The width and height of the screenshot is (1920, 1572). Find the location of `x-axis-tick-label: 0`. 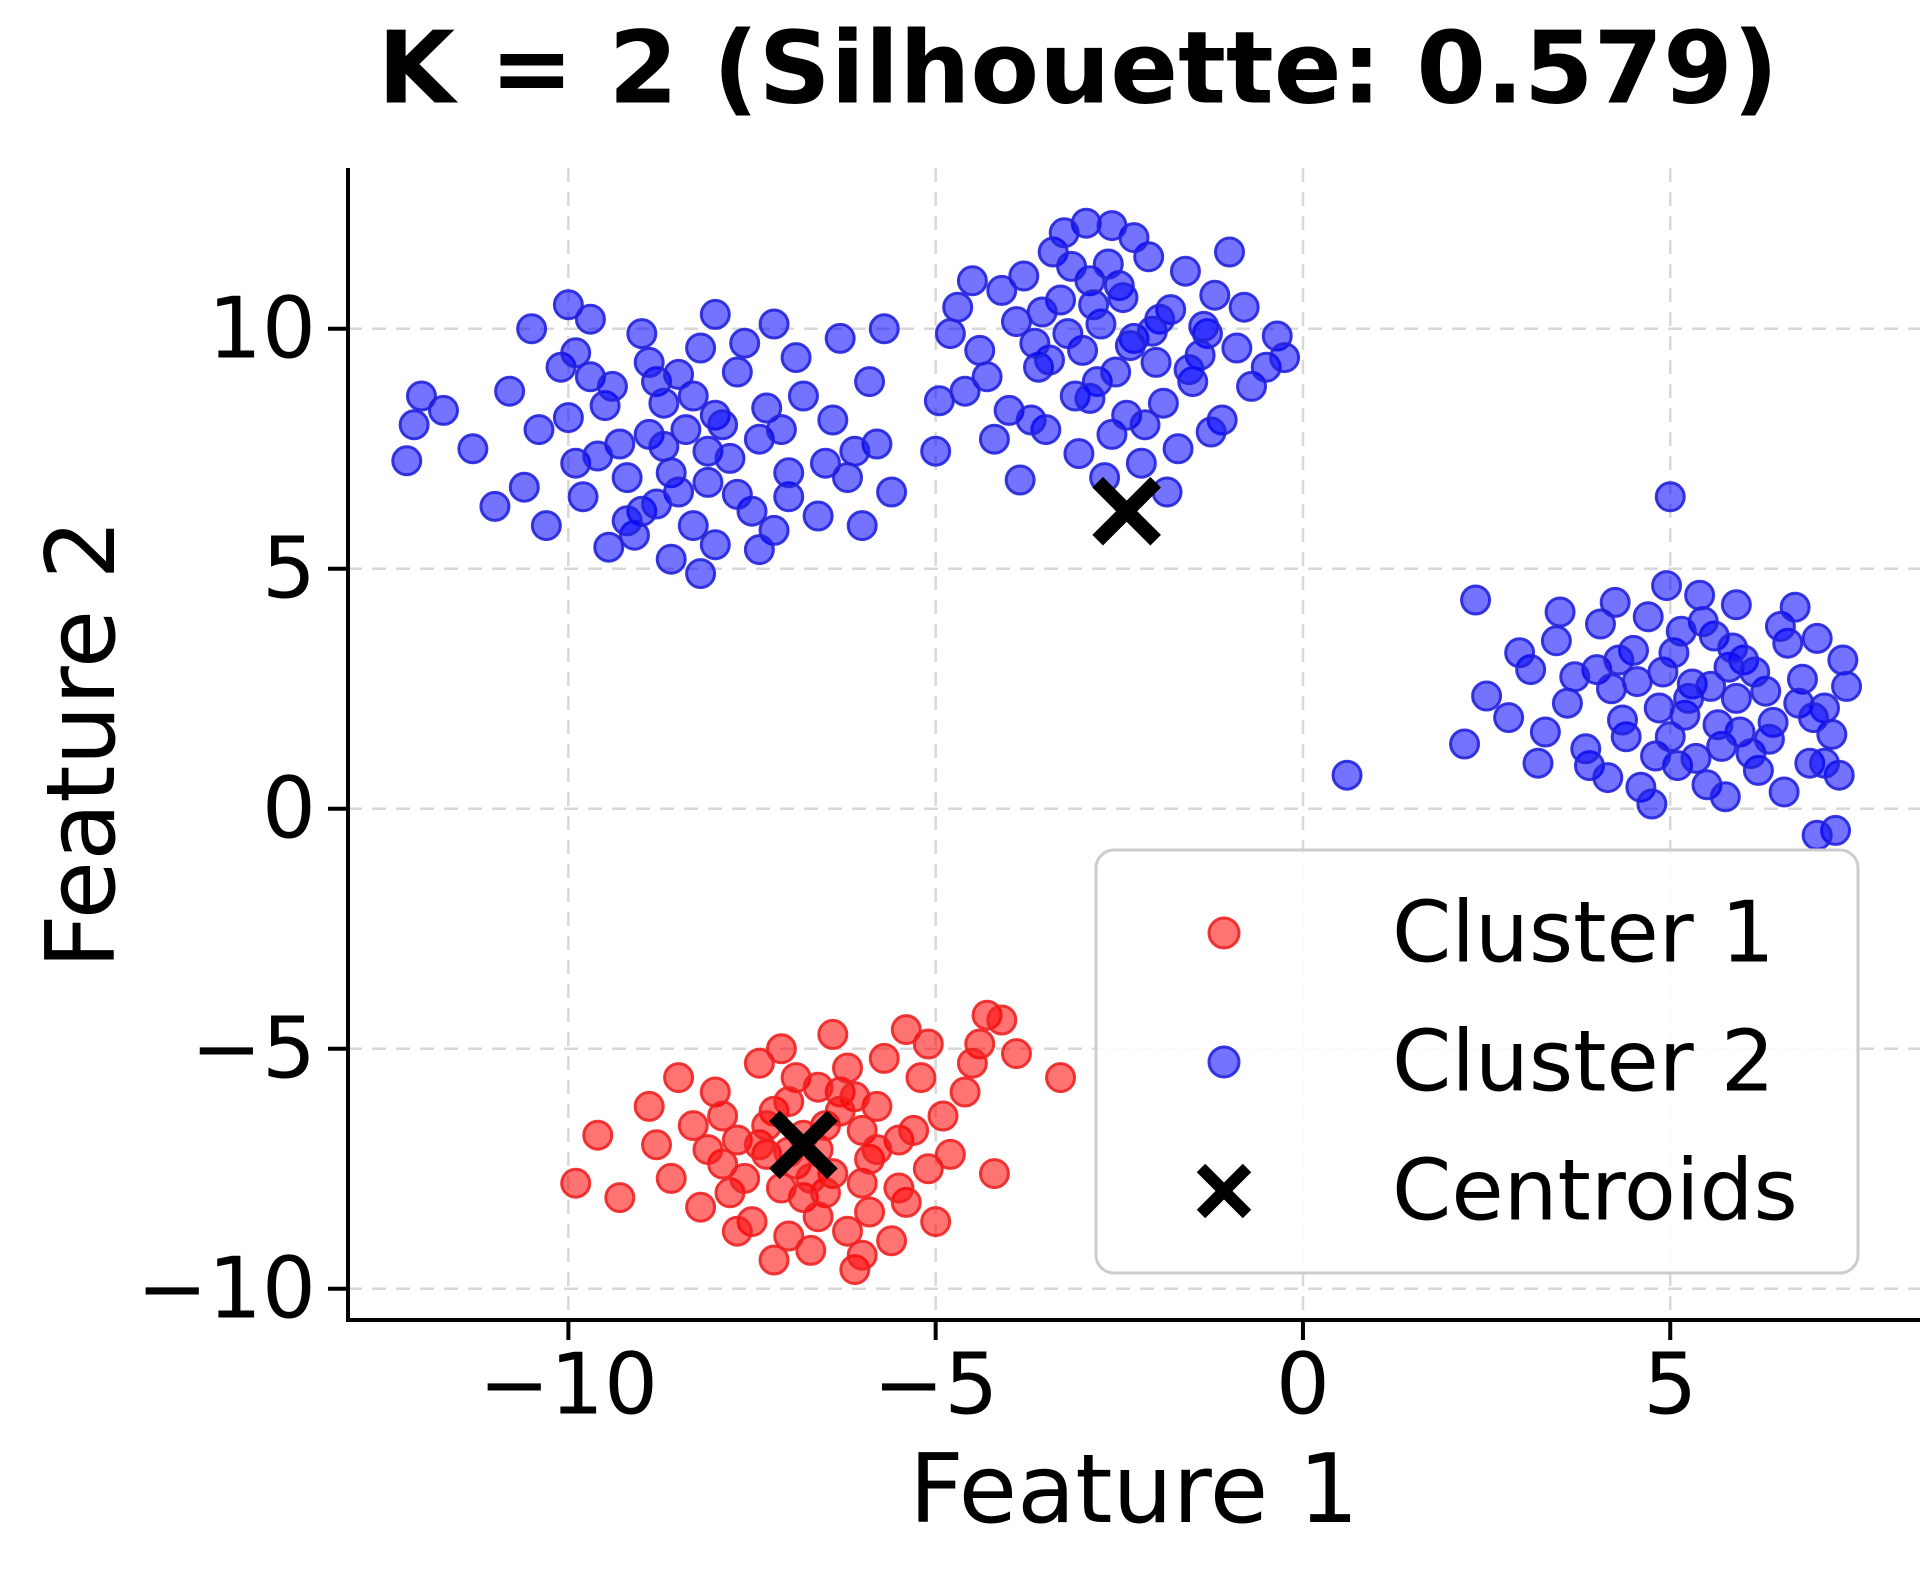

x-axis-tick-label: 0 is located at coordinates (1303, 1385).